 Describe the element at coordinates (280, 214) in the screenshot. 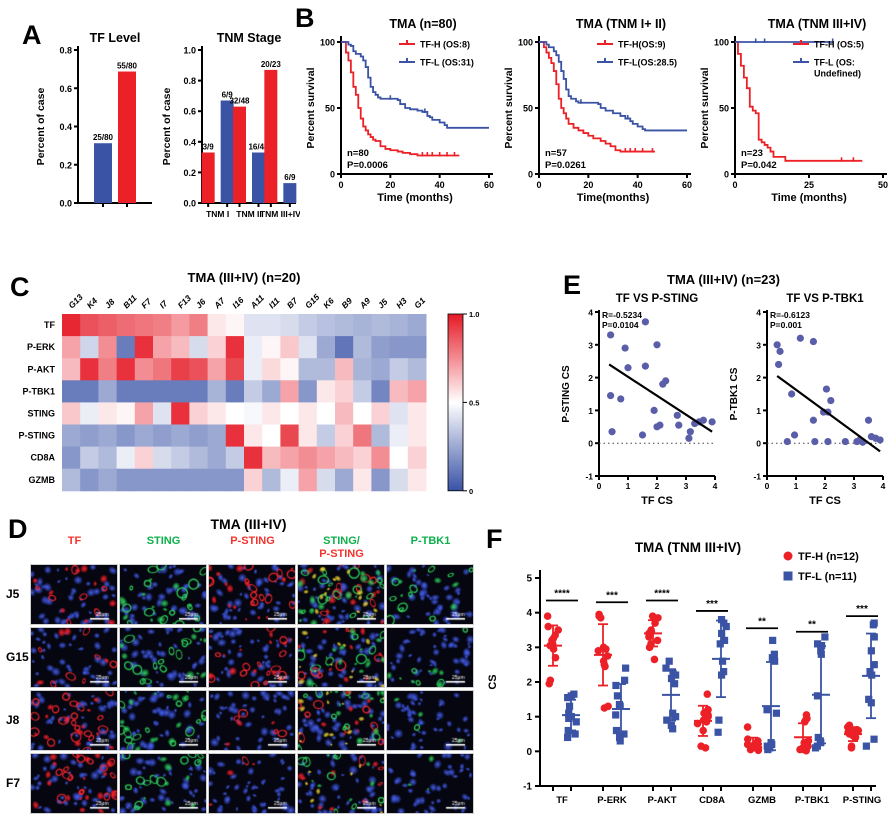

I see `svg-text: TNM III+IV` at that location.